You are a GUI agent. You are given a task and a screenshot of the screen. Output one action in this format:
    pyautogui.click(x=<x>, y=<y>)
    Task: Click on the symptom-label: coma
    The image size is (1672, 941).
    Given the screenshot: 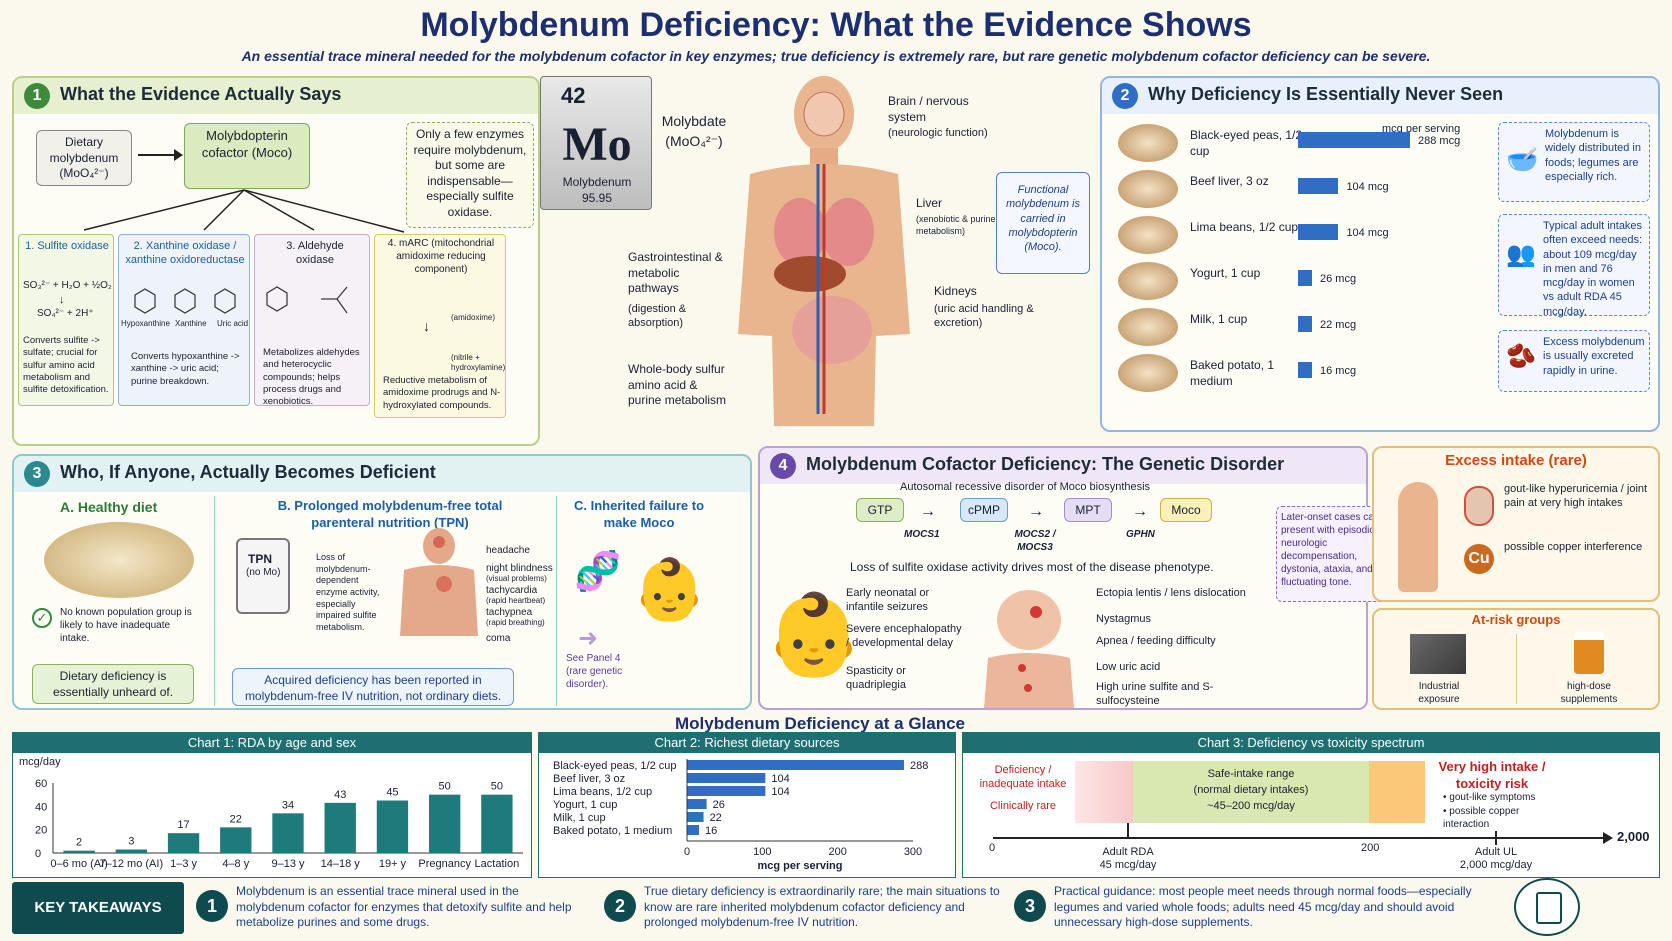 What is the action you would take?
    pyautogui.click(x=498, y=638)
    